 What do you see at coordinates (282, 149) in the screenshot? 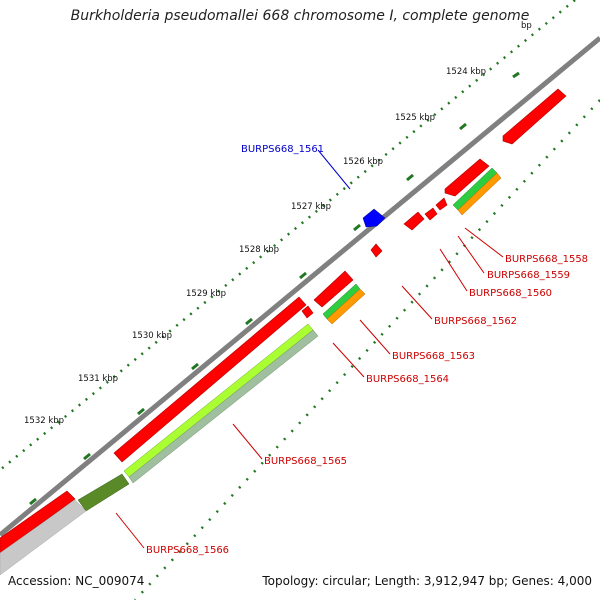
I see `label-burps668-1561: BURPS668_1561` at bounding box center [282, 149].